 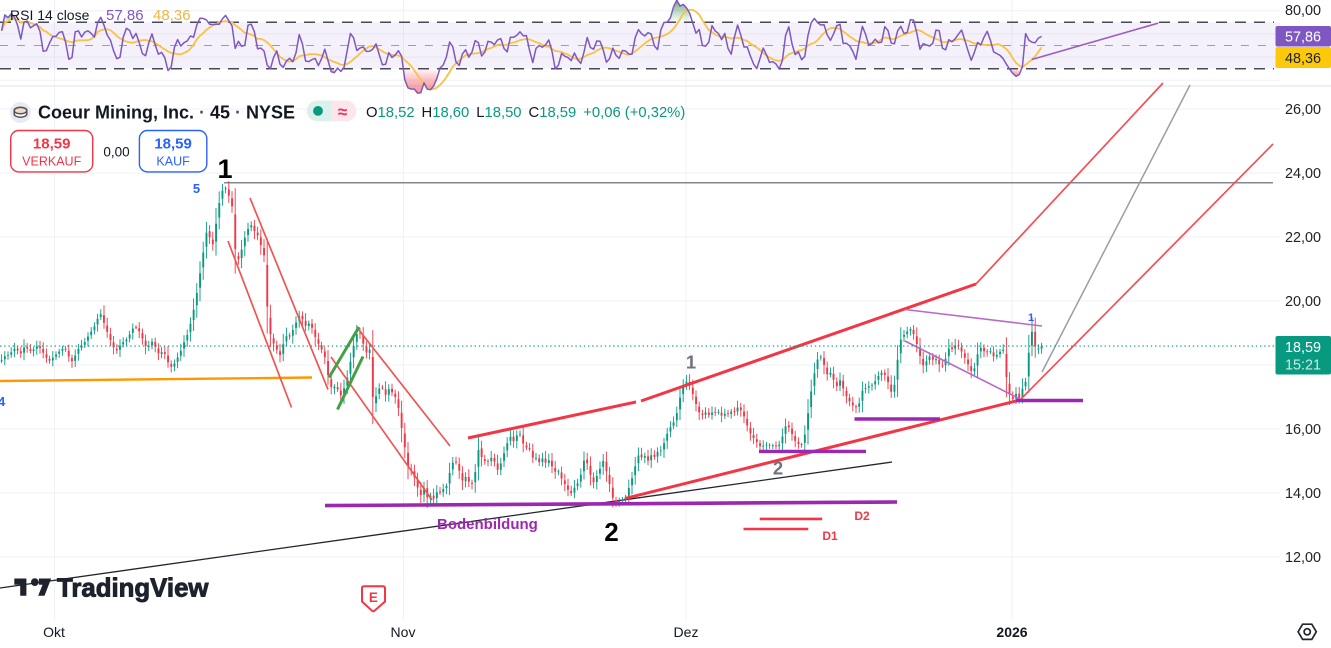 I want to click on svg-text: Nov, so click(x=403, y=632).